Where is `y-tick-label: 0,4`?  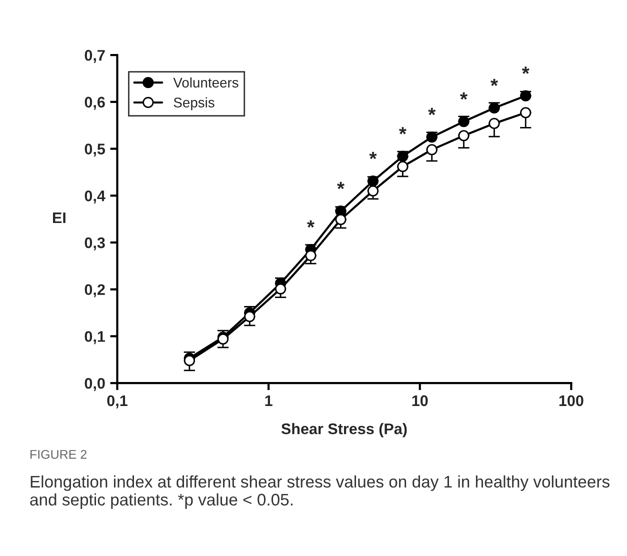 y-tick-label: 0,4 is located at coordinates (95, 197).